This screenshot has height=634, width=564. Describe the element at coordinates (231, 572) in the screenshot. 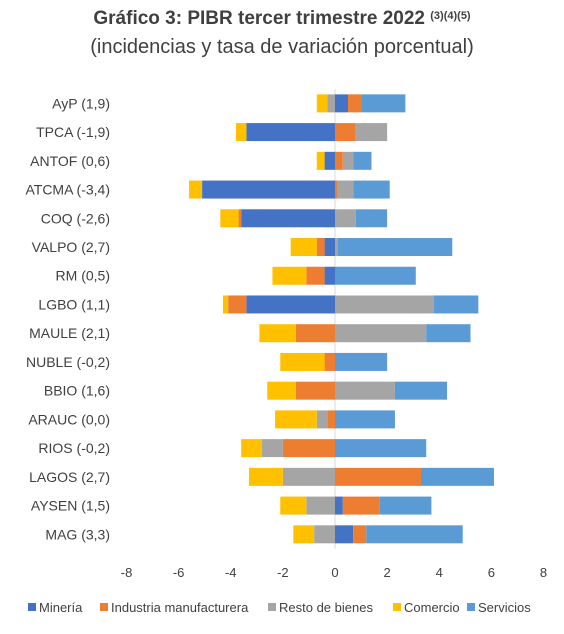

I see `x-tick-label: -4` at that location.